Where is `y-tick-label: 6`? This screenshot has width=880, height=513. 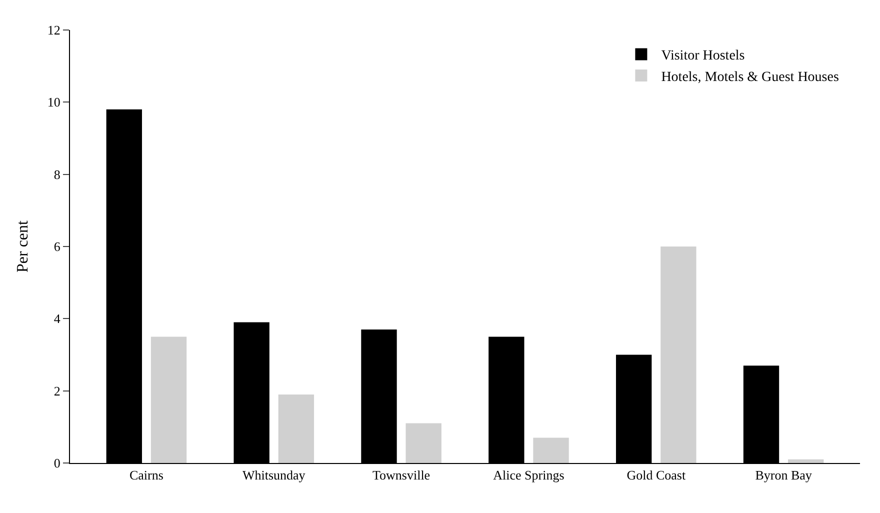
y-tick-label: 6 is located at coordinates (57, 246).